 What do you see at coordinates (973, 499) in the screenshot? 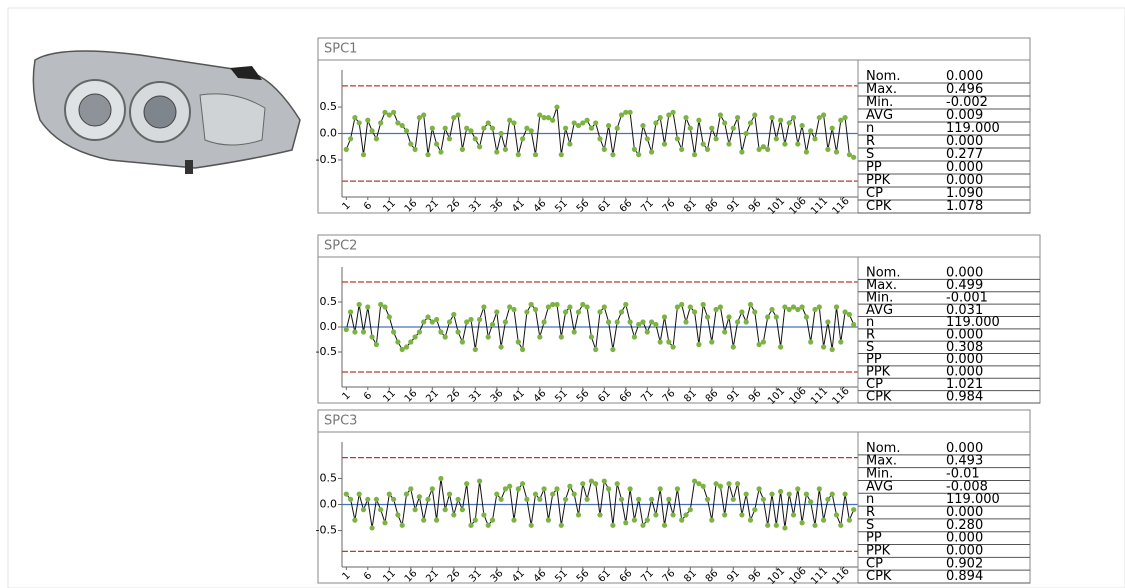
I see `stat-value: 119.000` at bounding box center [973, 499].